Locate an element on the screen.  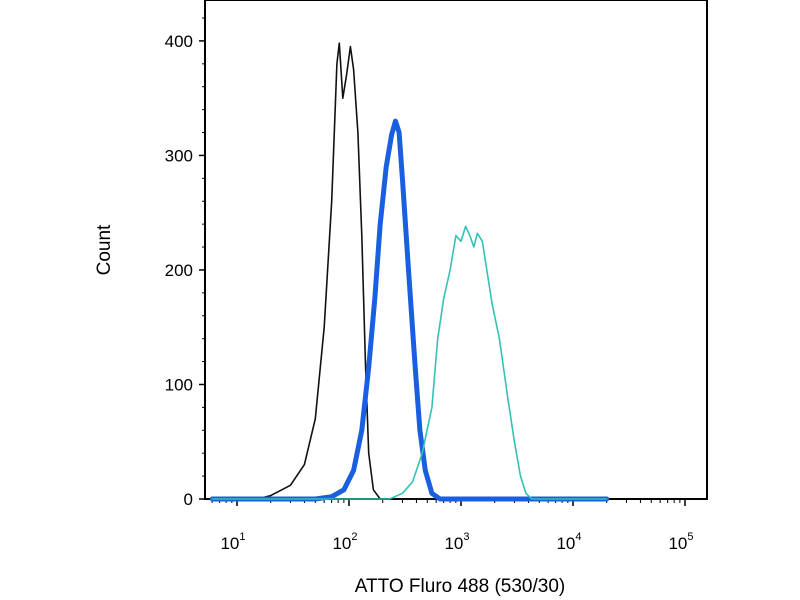
x-tick-label: 10³ is located at coordinates (456, 542).